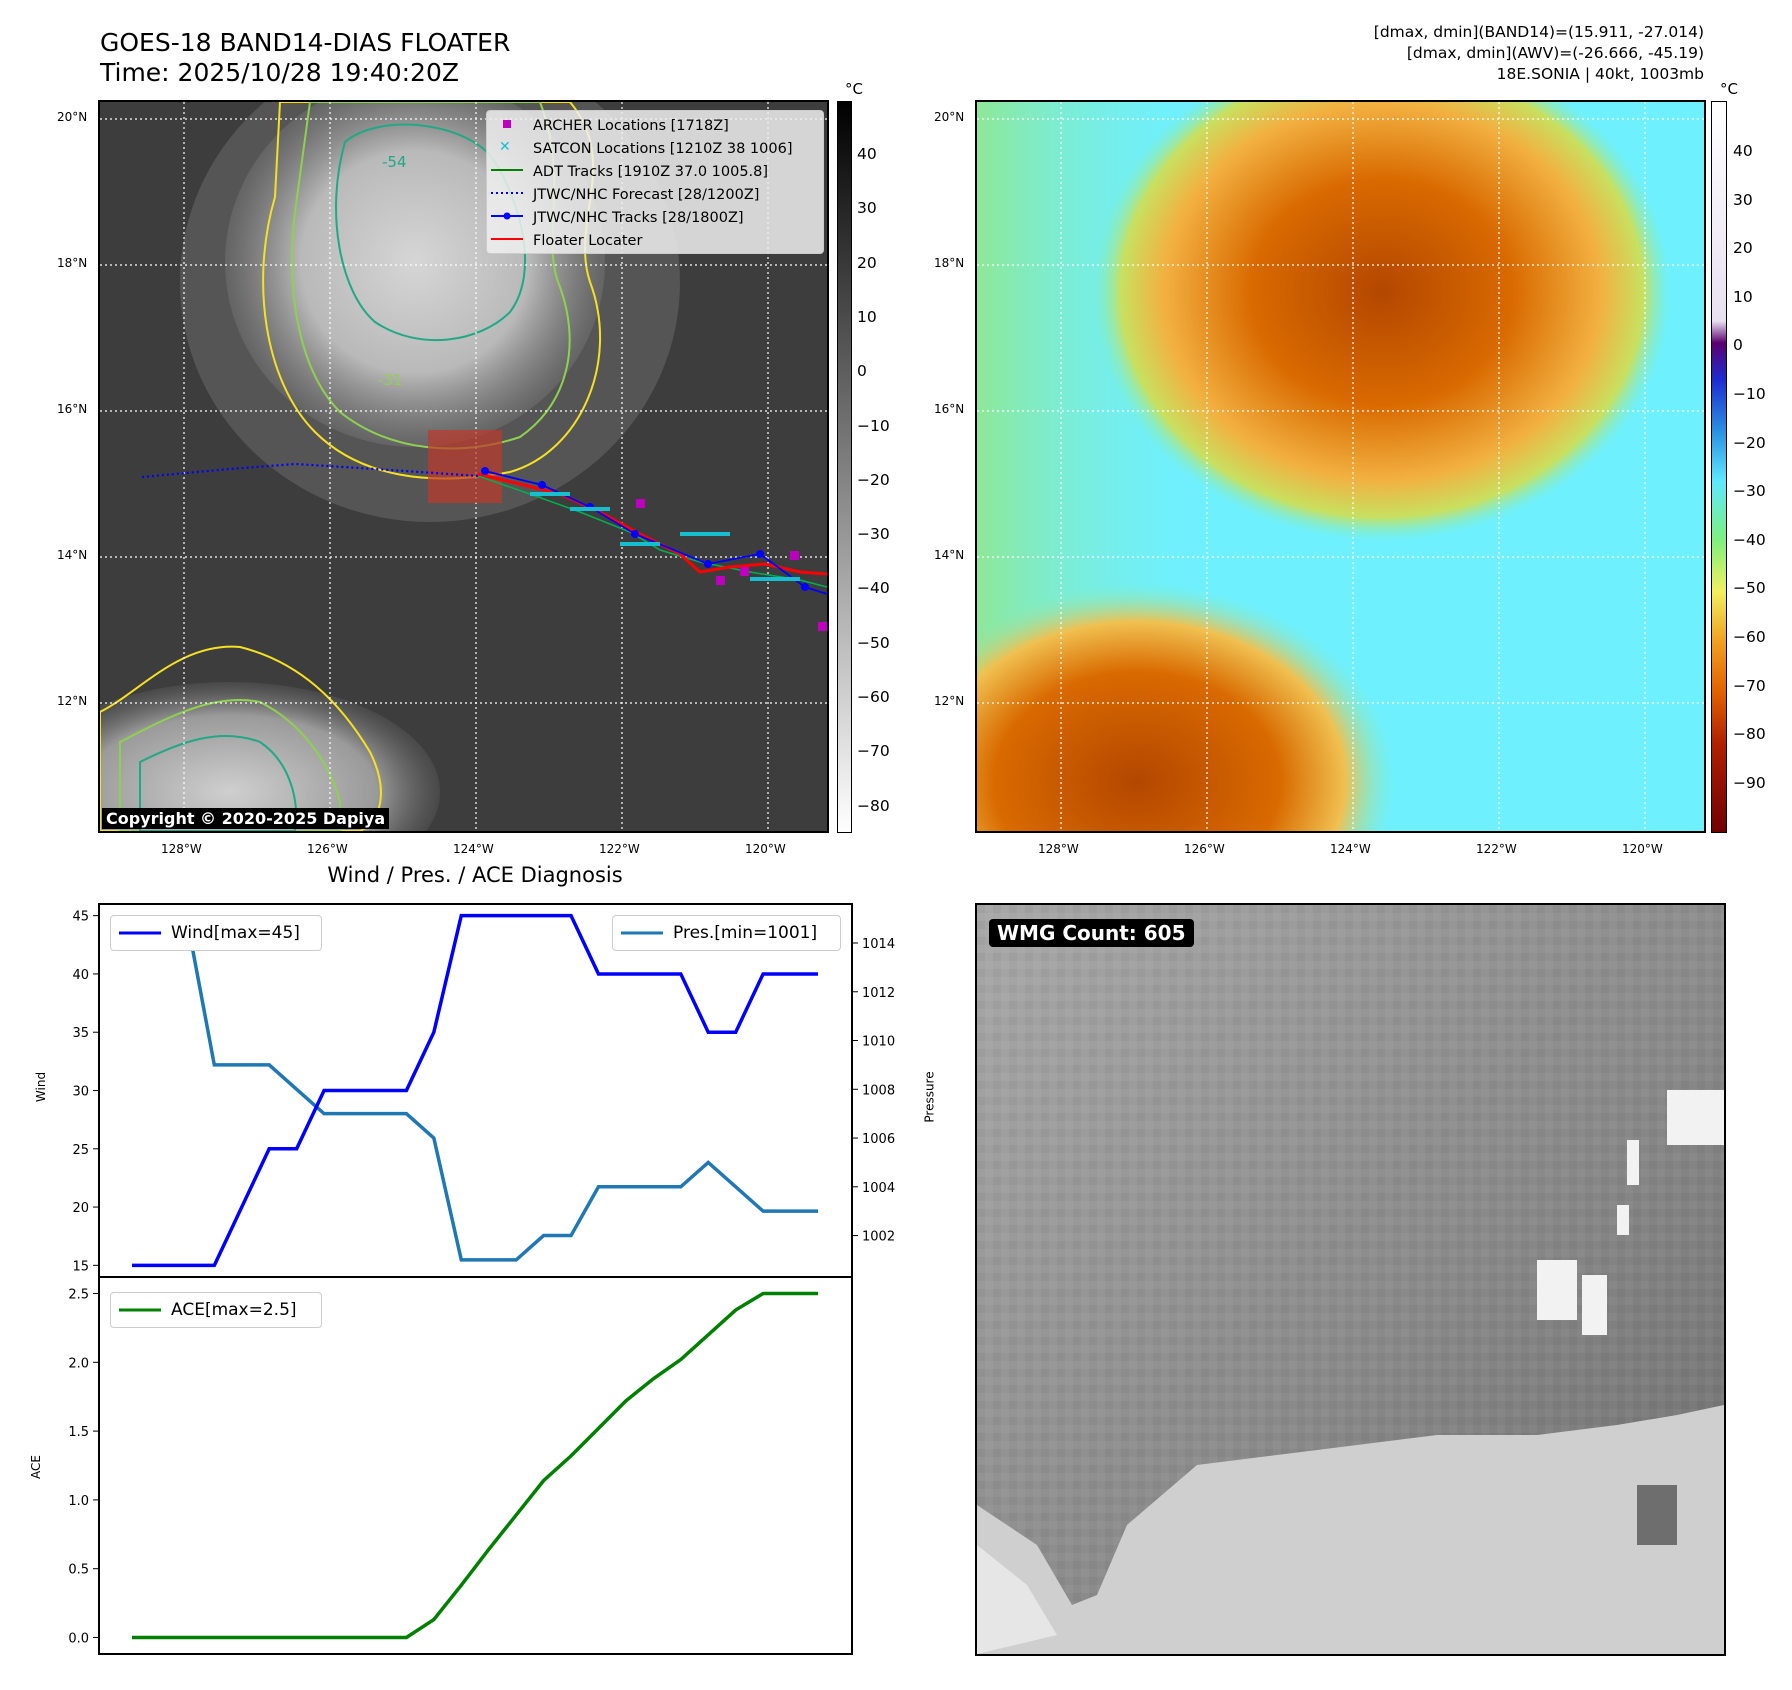  What do you see at coordinates (1749, 491) in the screenshot?
I see `colorbar2-tick: −30` at bounding box center [1749, 491].